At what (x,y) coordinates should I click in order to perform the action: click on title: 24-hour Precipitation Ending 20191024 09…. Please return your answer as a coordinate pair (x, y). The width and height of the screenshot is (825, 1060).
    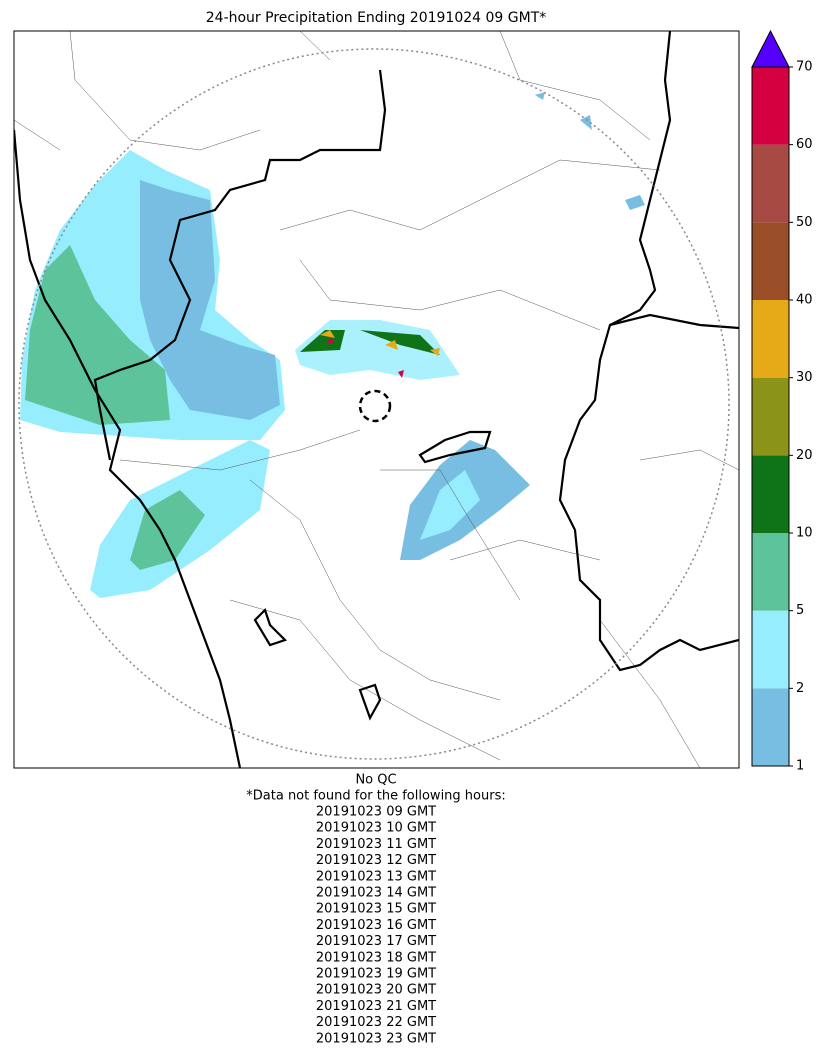
    Looking at the image, I should click on (376, 18).